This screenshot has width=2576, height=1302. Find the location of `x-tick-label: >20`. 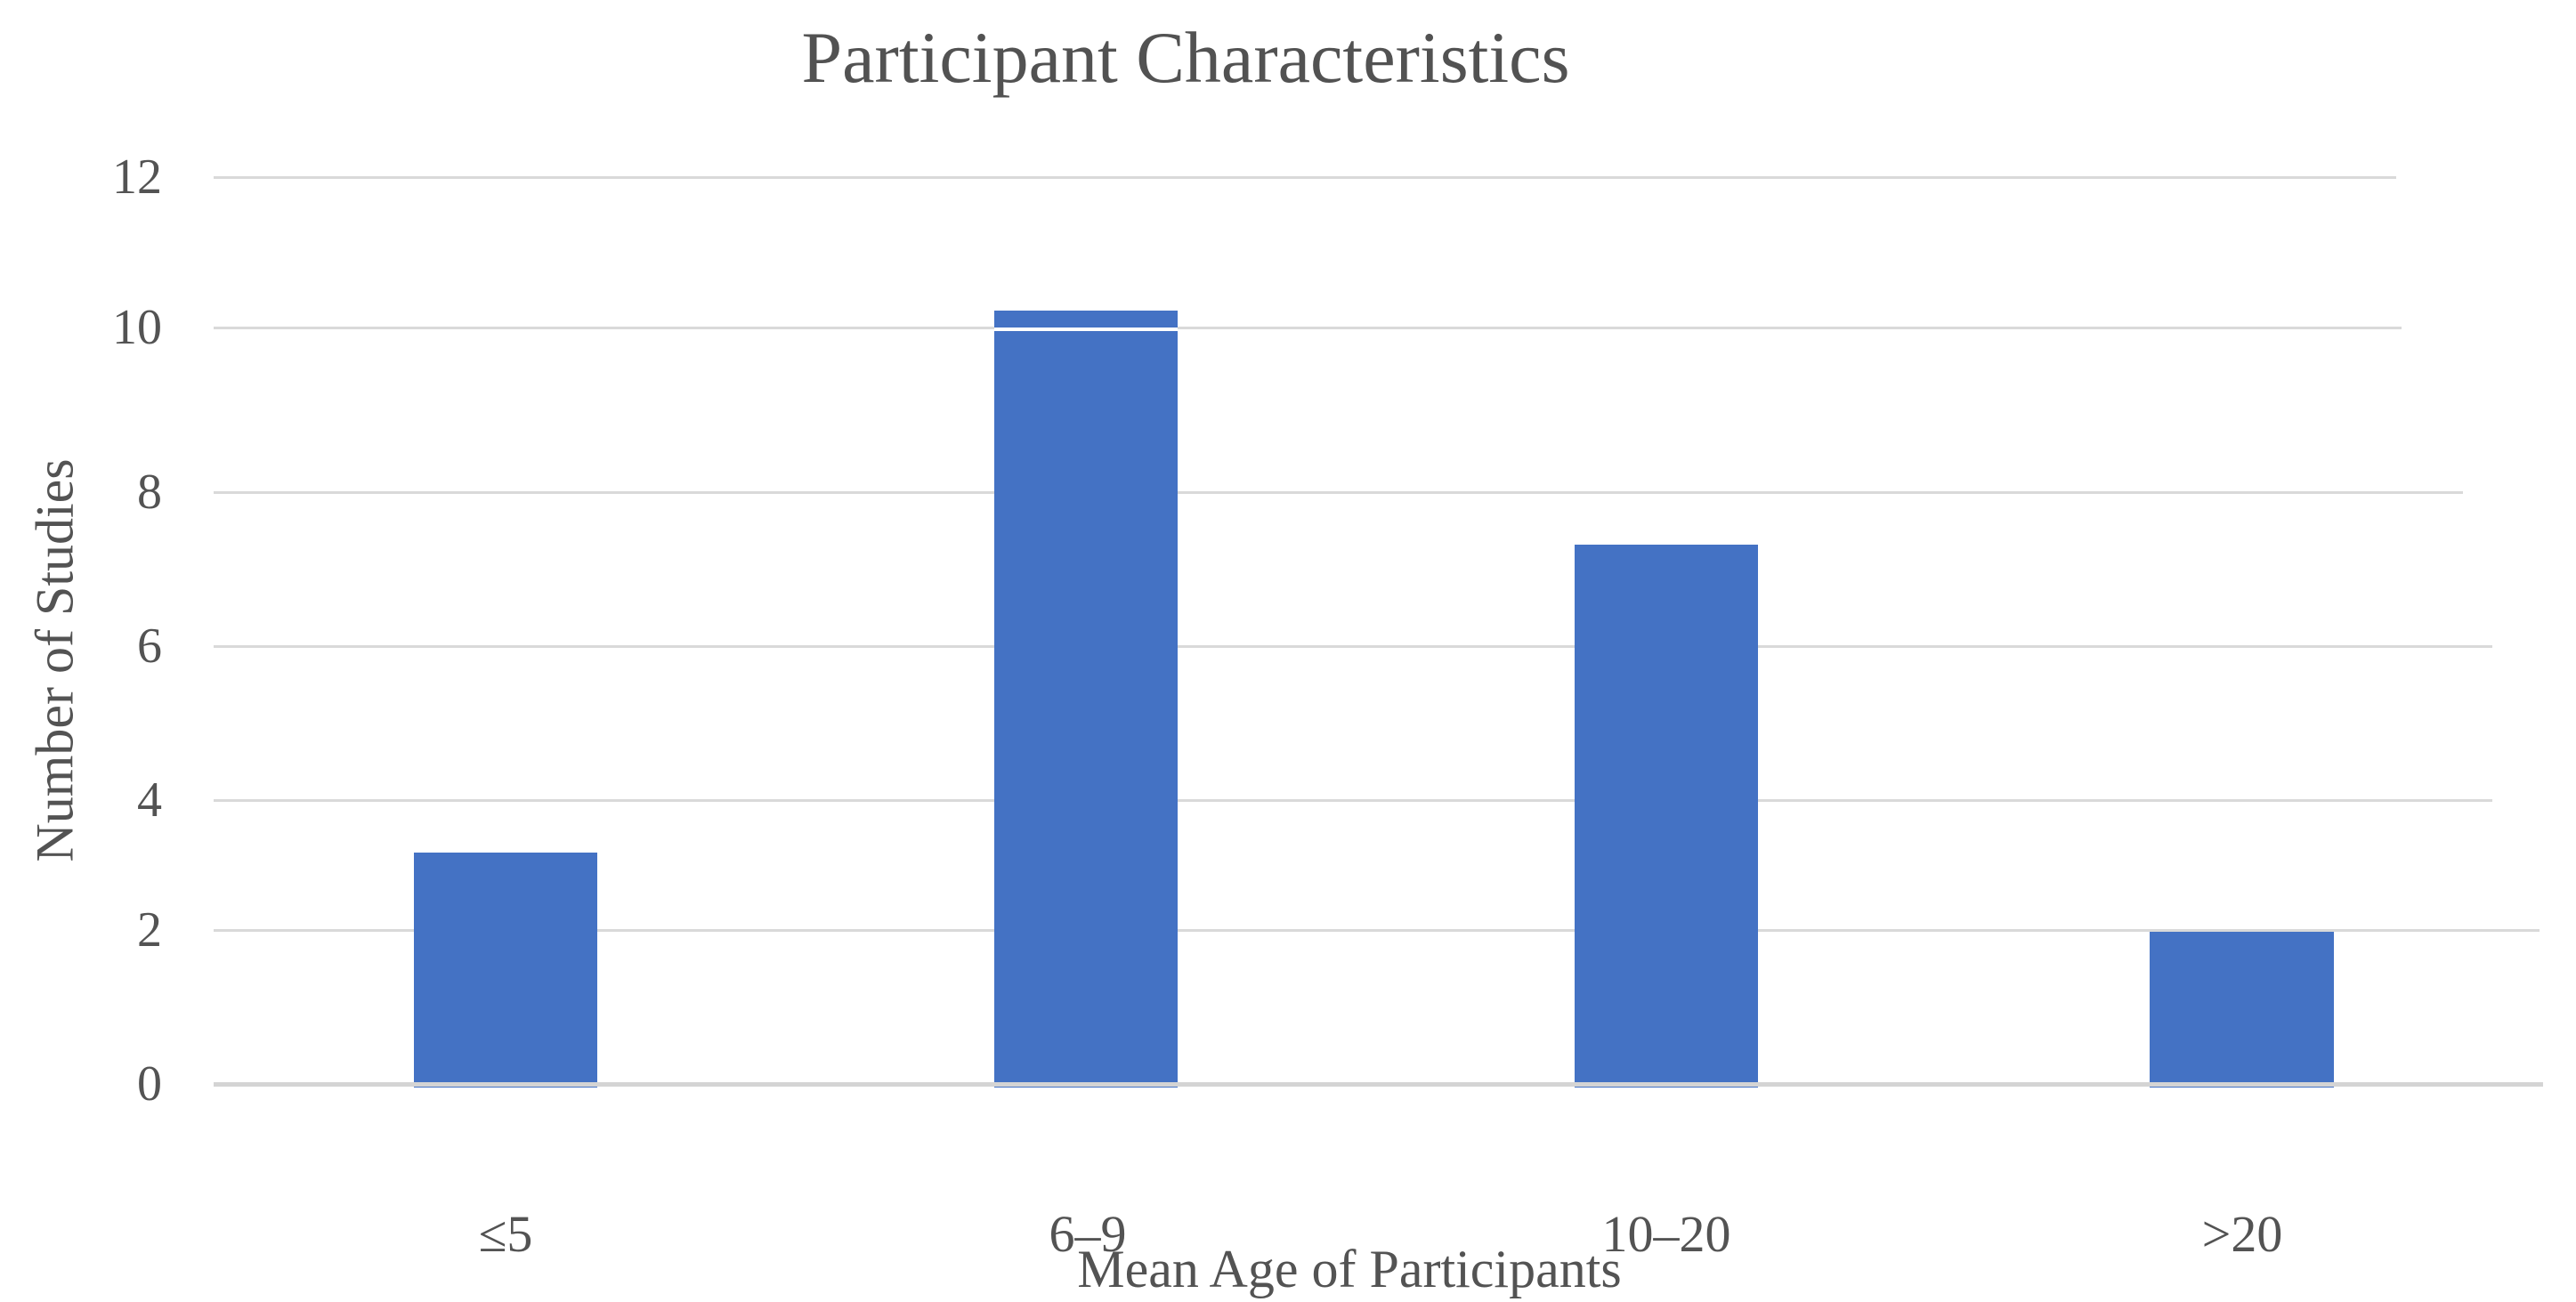

x-tick-label: >20 is located at coordinates (2242, 1234).